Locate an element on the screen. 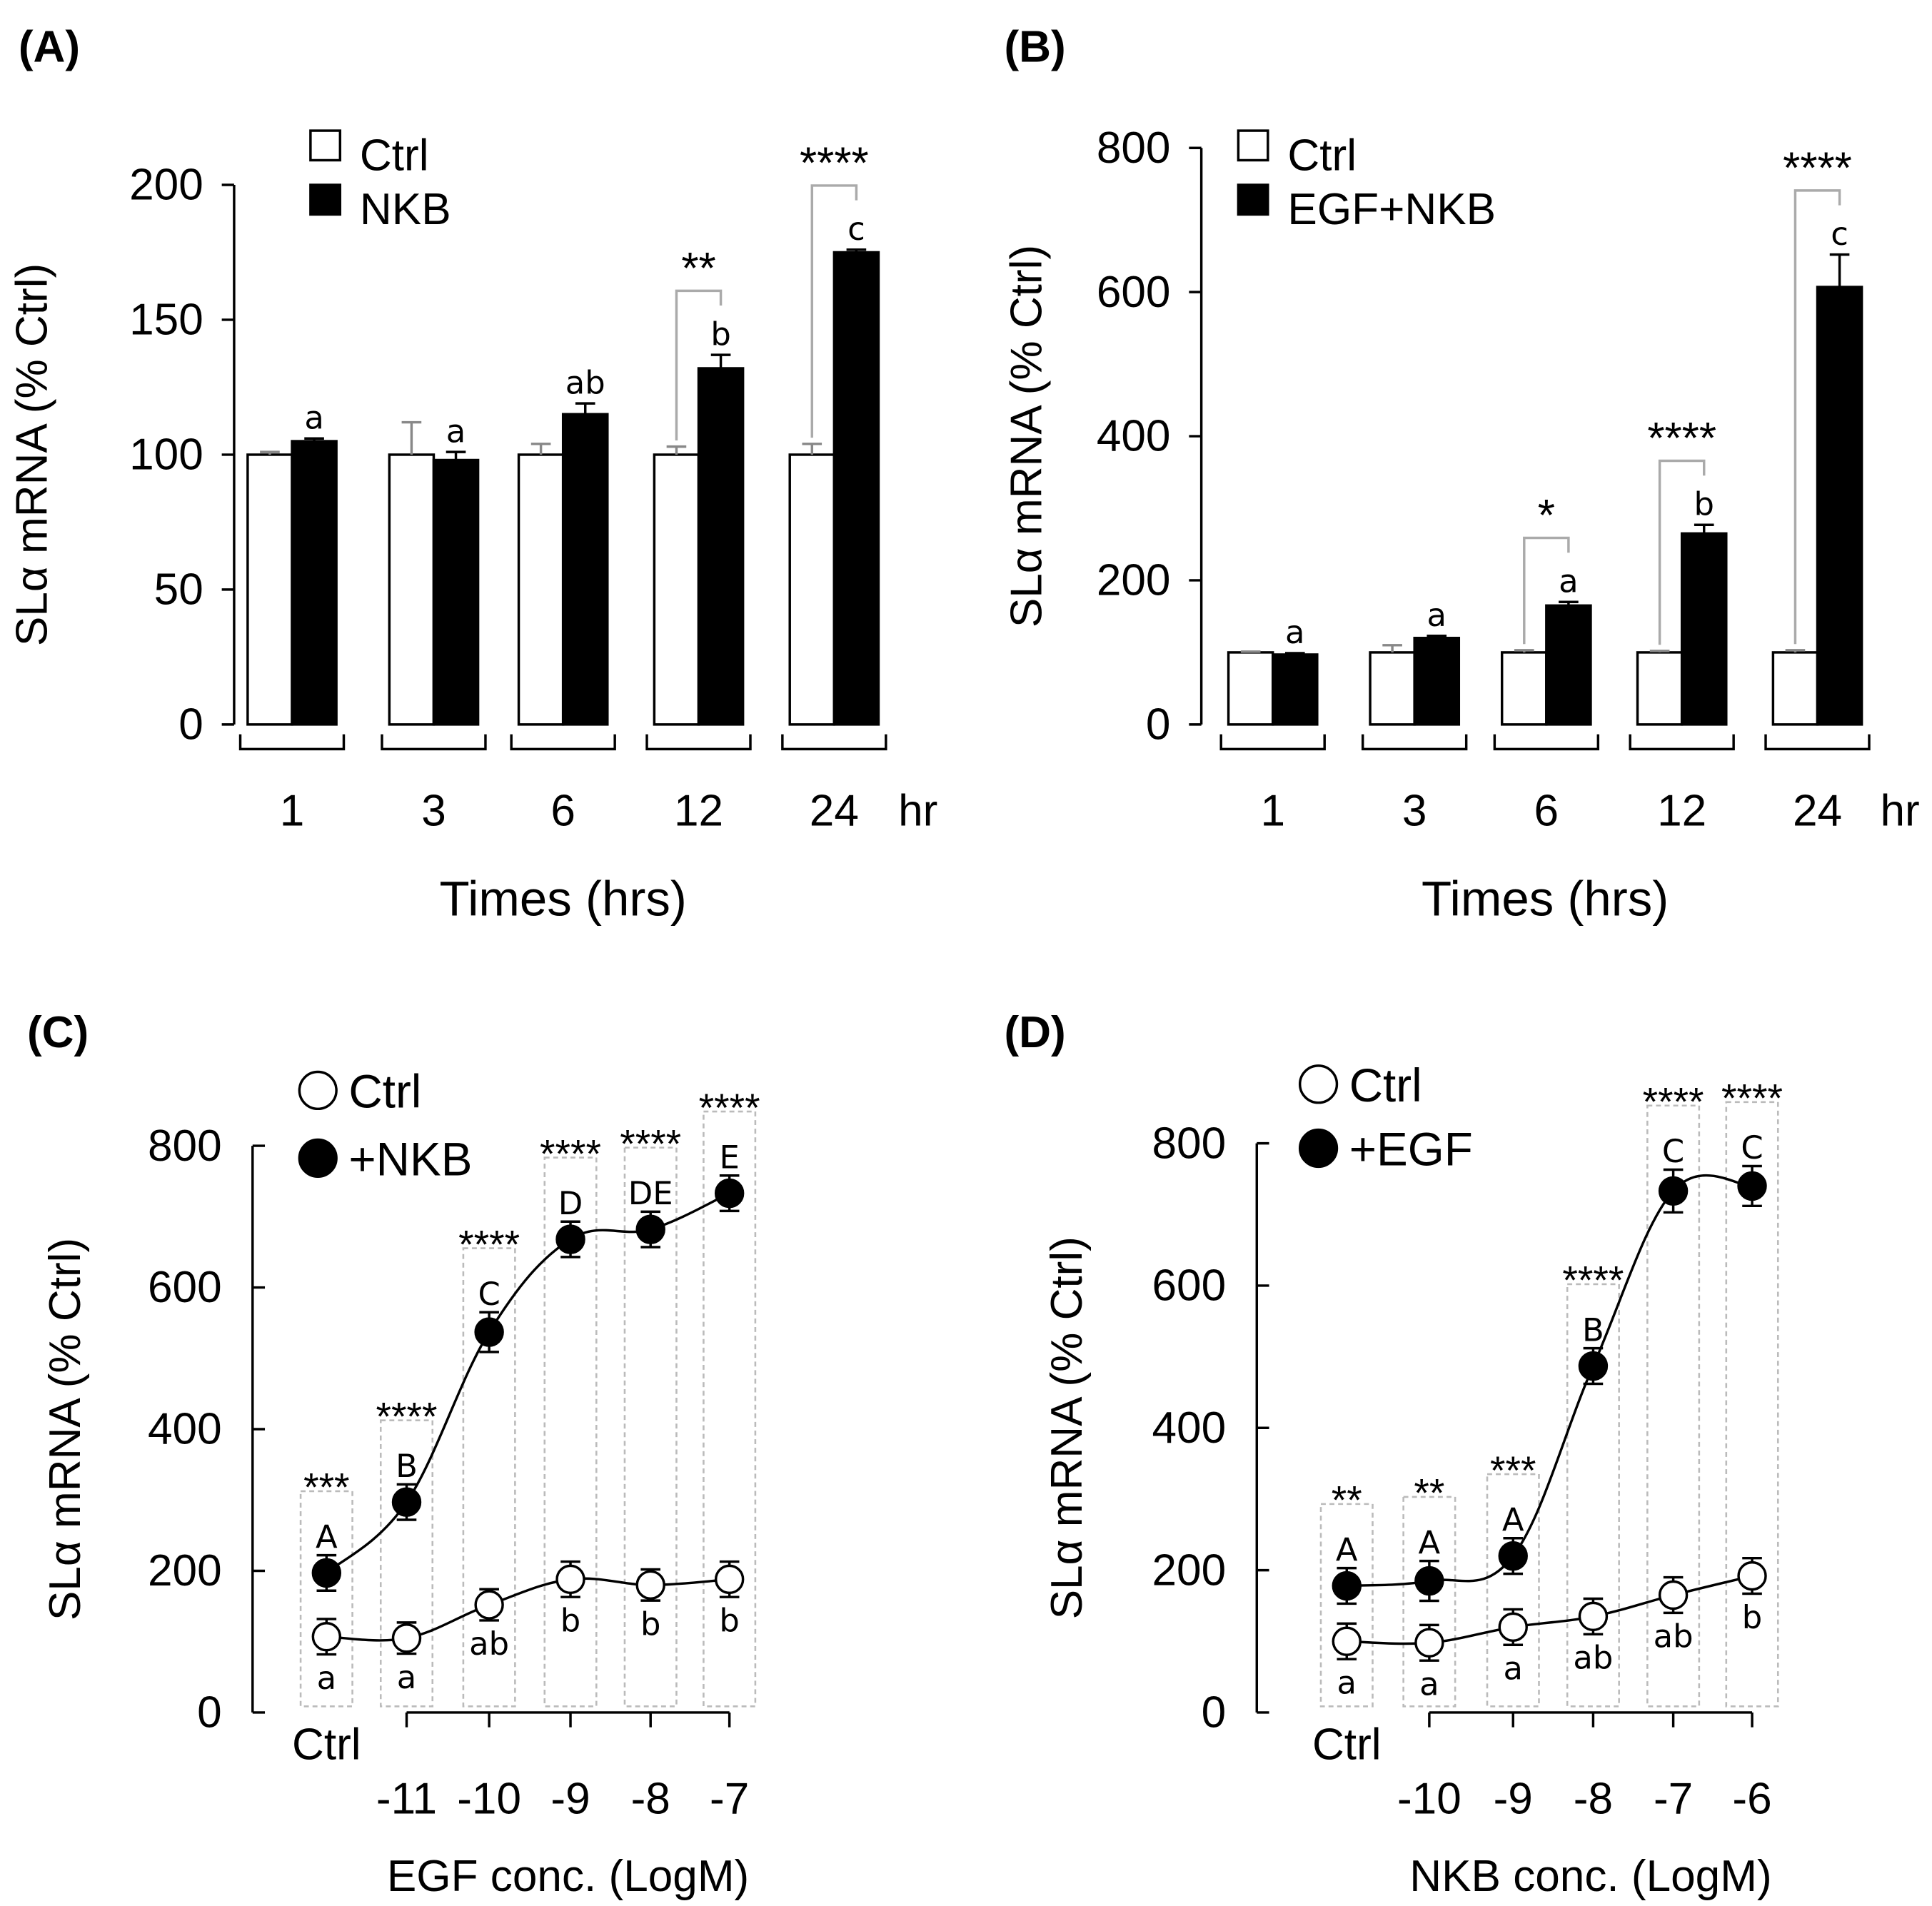 Image resolution: width=1932 pixels, height=1906 pixels. legend-label: +EGF is located at coordinates (1411, 1150).